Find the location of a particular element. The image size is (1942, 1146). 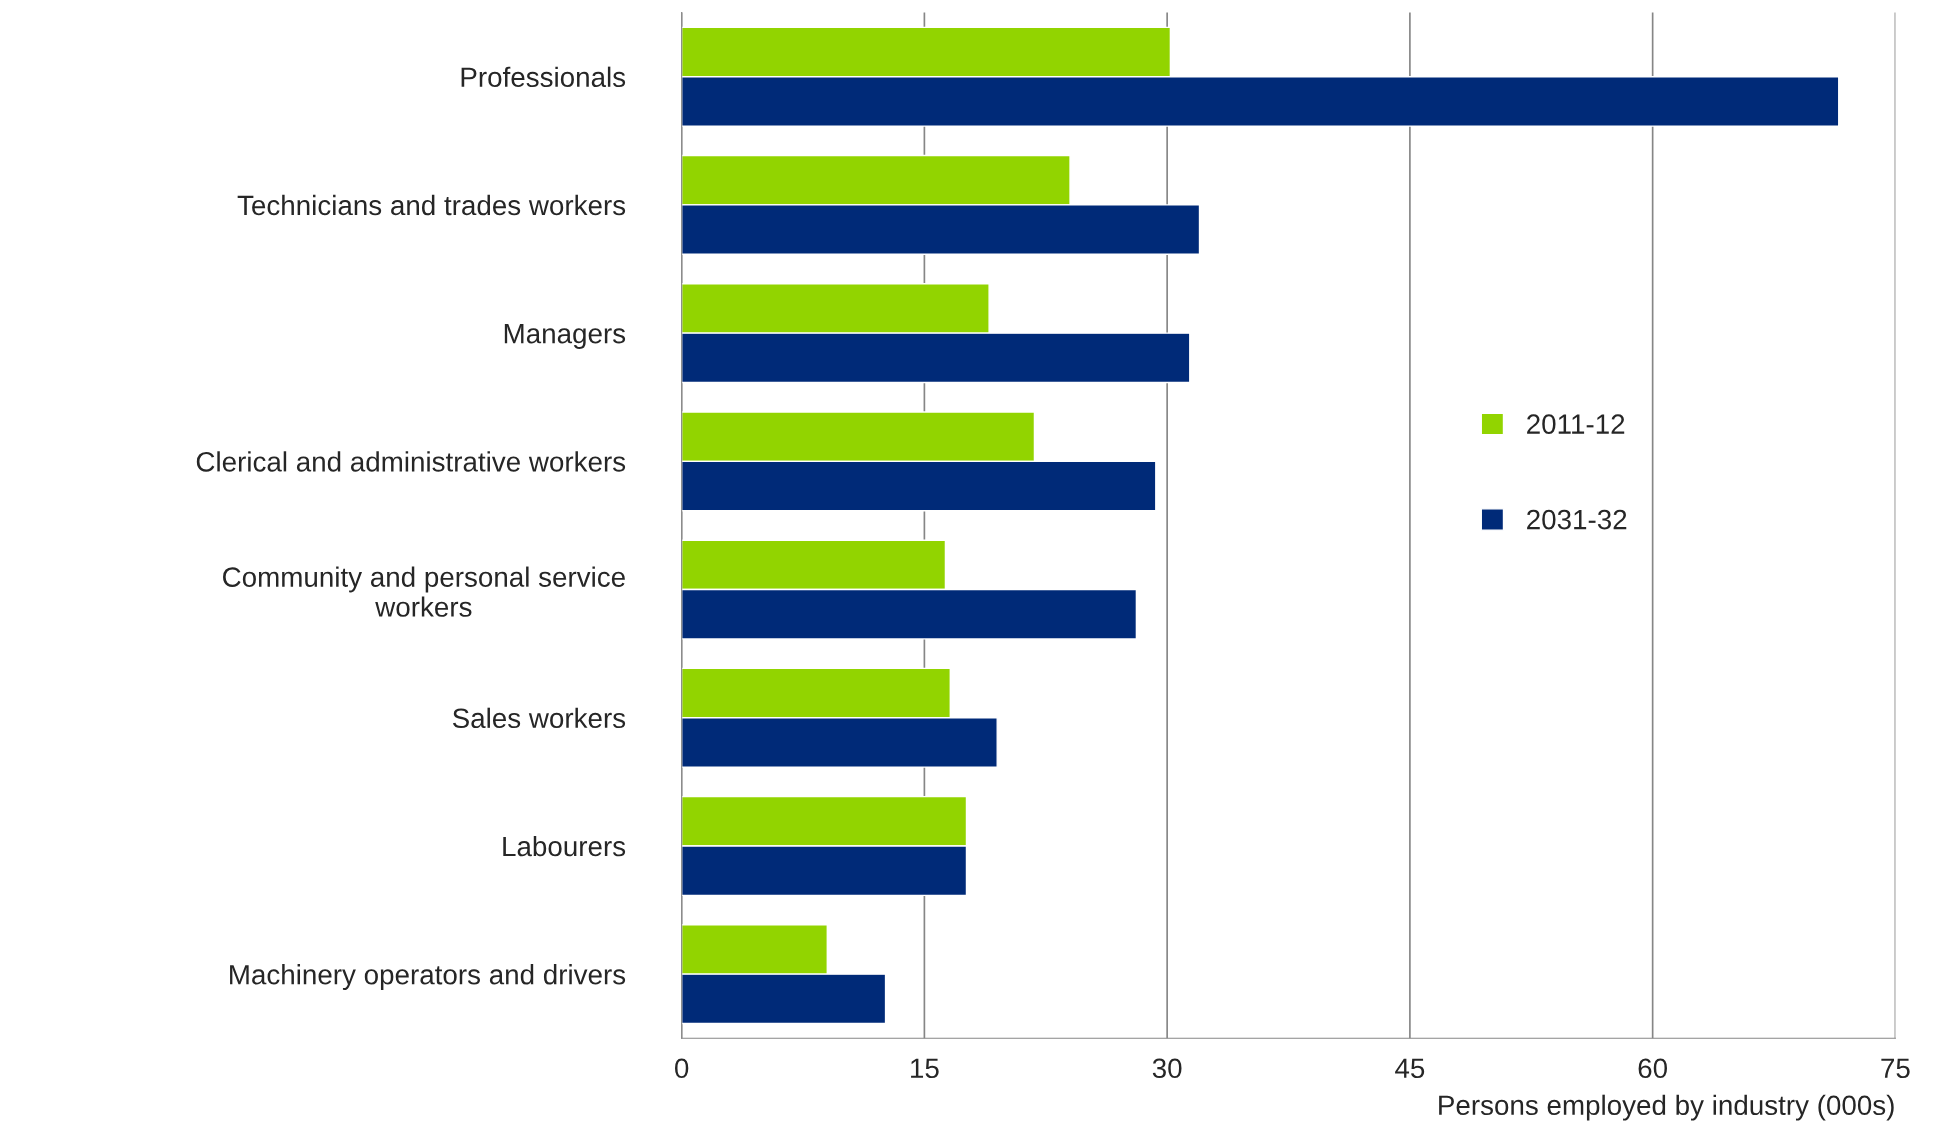

legend-label: 2031-32 is located at coordinates (1577, 519).